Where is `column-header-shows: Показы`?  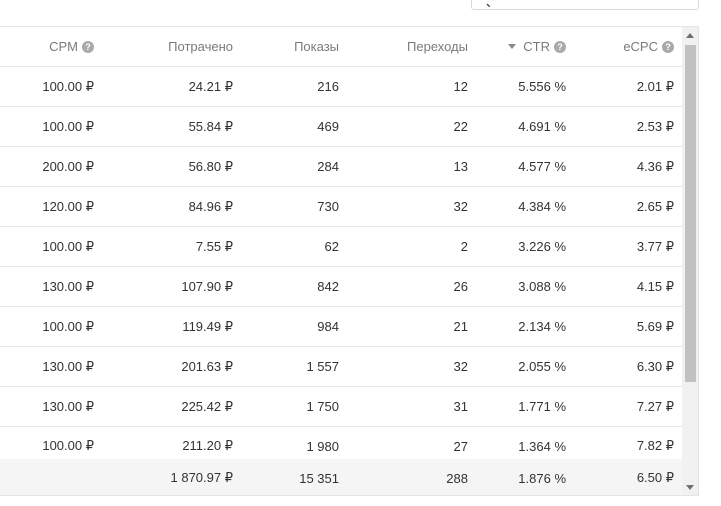 column-header-shows: Показы is located at coordinates (316, 46).